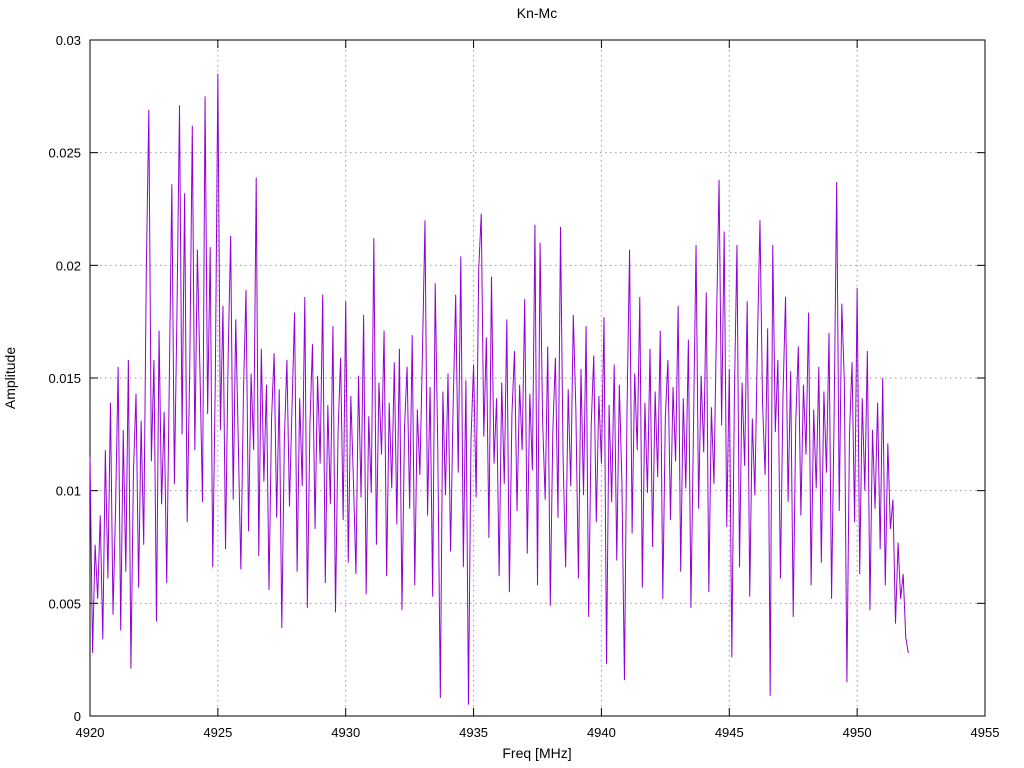  What do you see at coordinates (985, 732) in the screenshot?
I see `x-tick-label: 4955` at bounding box center [985, 732].